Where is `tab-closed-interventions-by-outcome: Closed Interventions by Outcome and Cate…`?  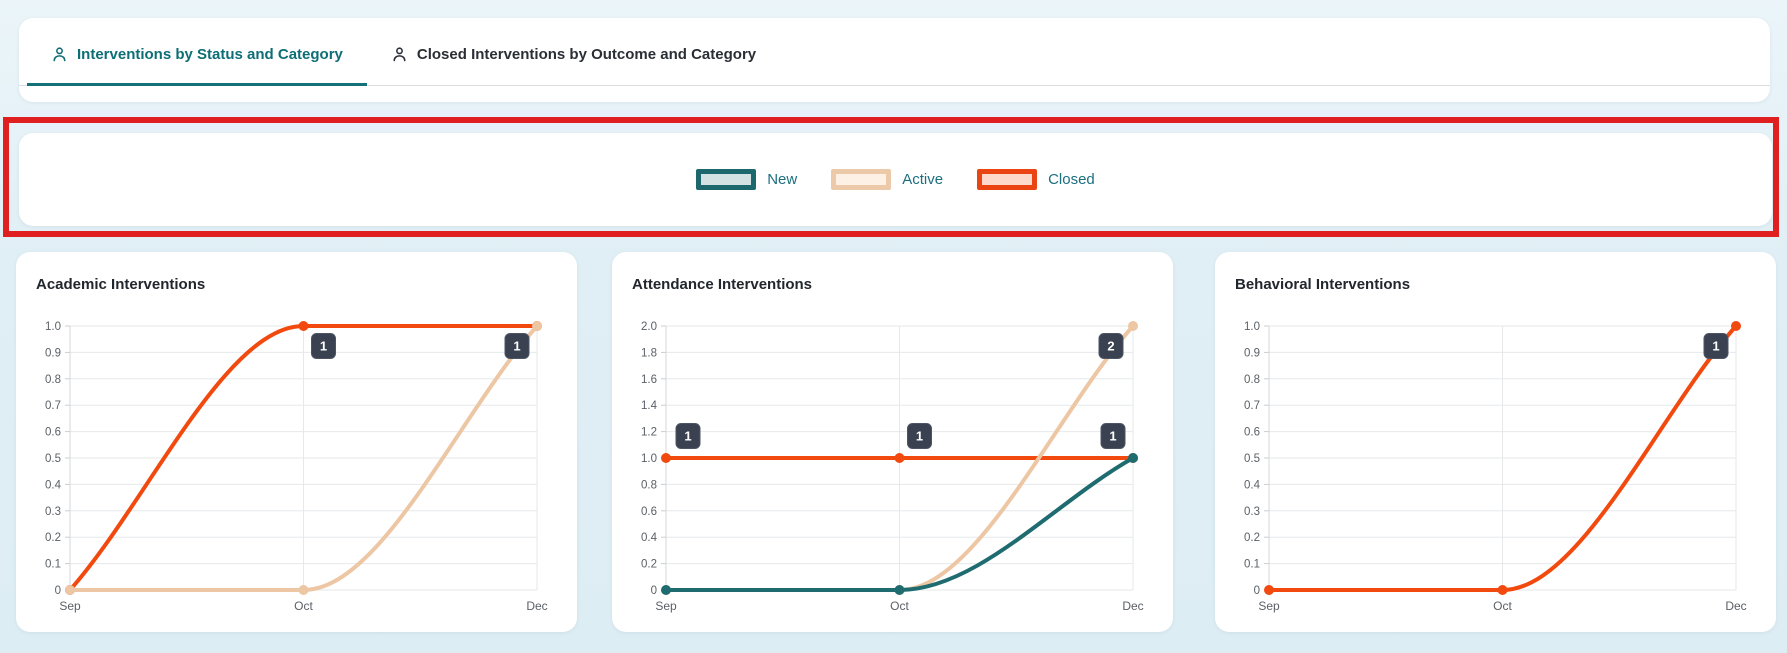
tab-closed-interventions-by-outcome: Closed Interventions by Outcome and Cate… is located at coordinates (573, 52).